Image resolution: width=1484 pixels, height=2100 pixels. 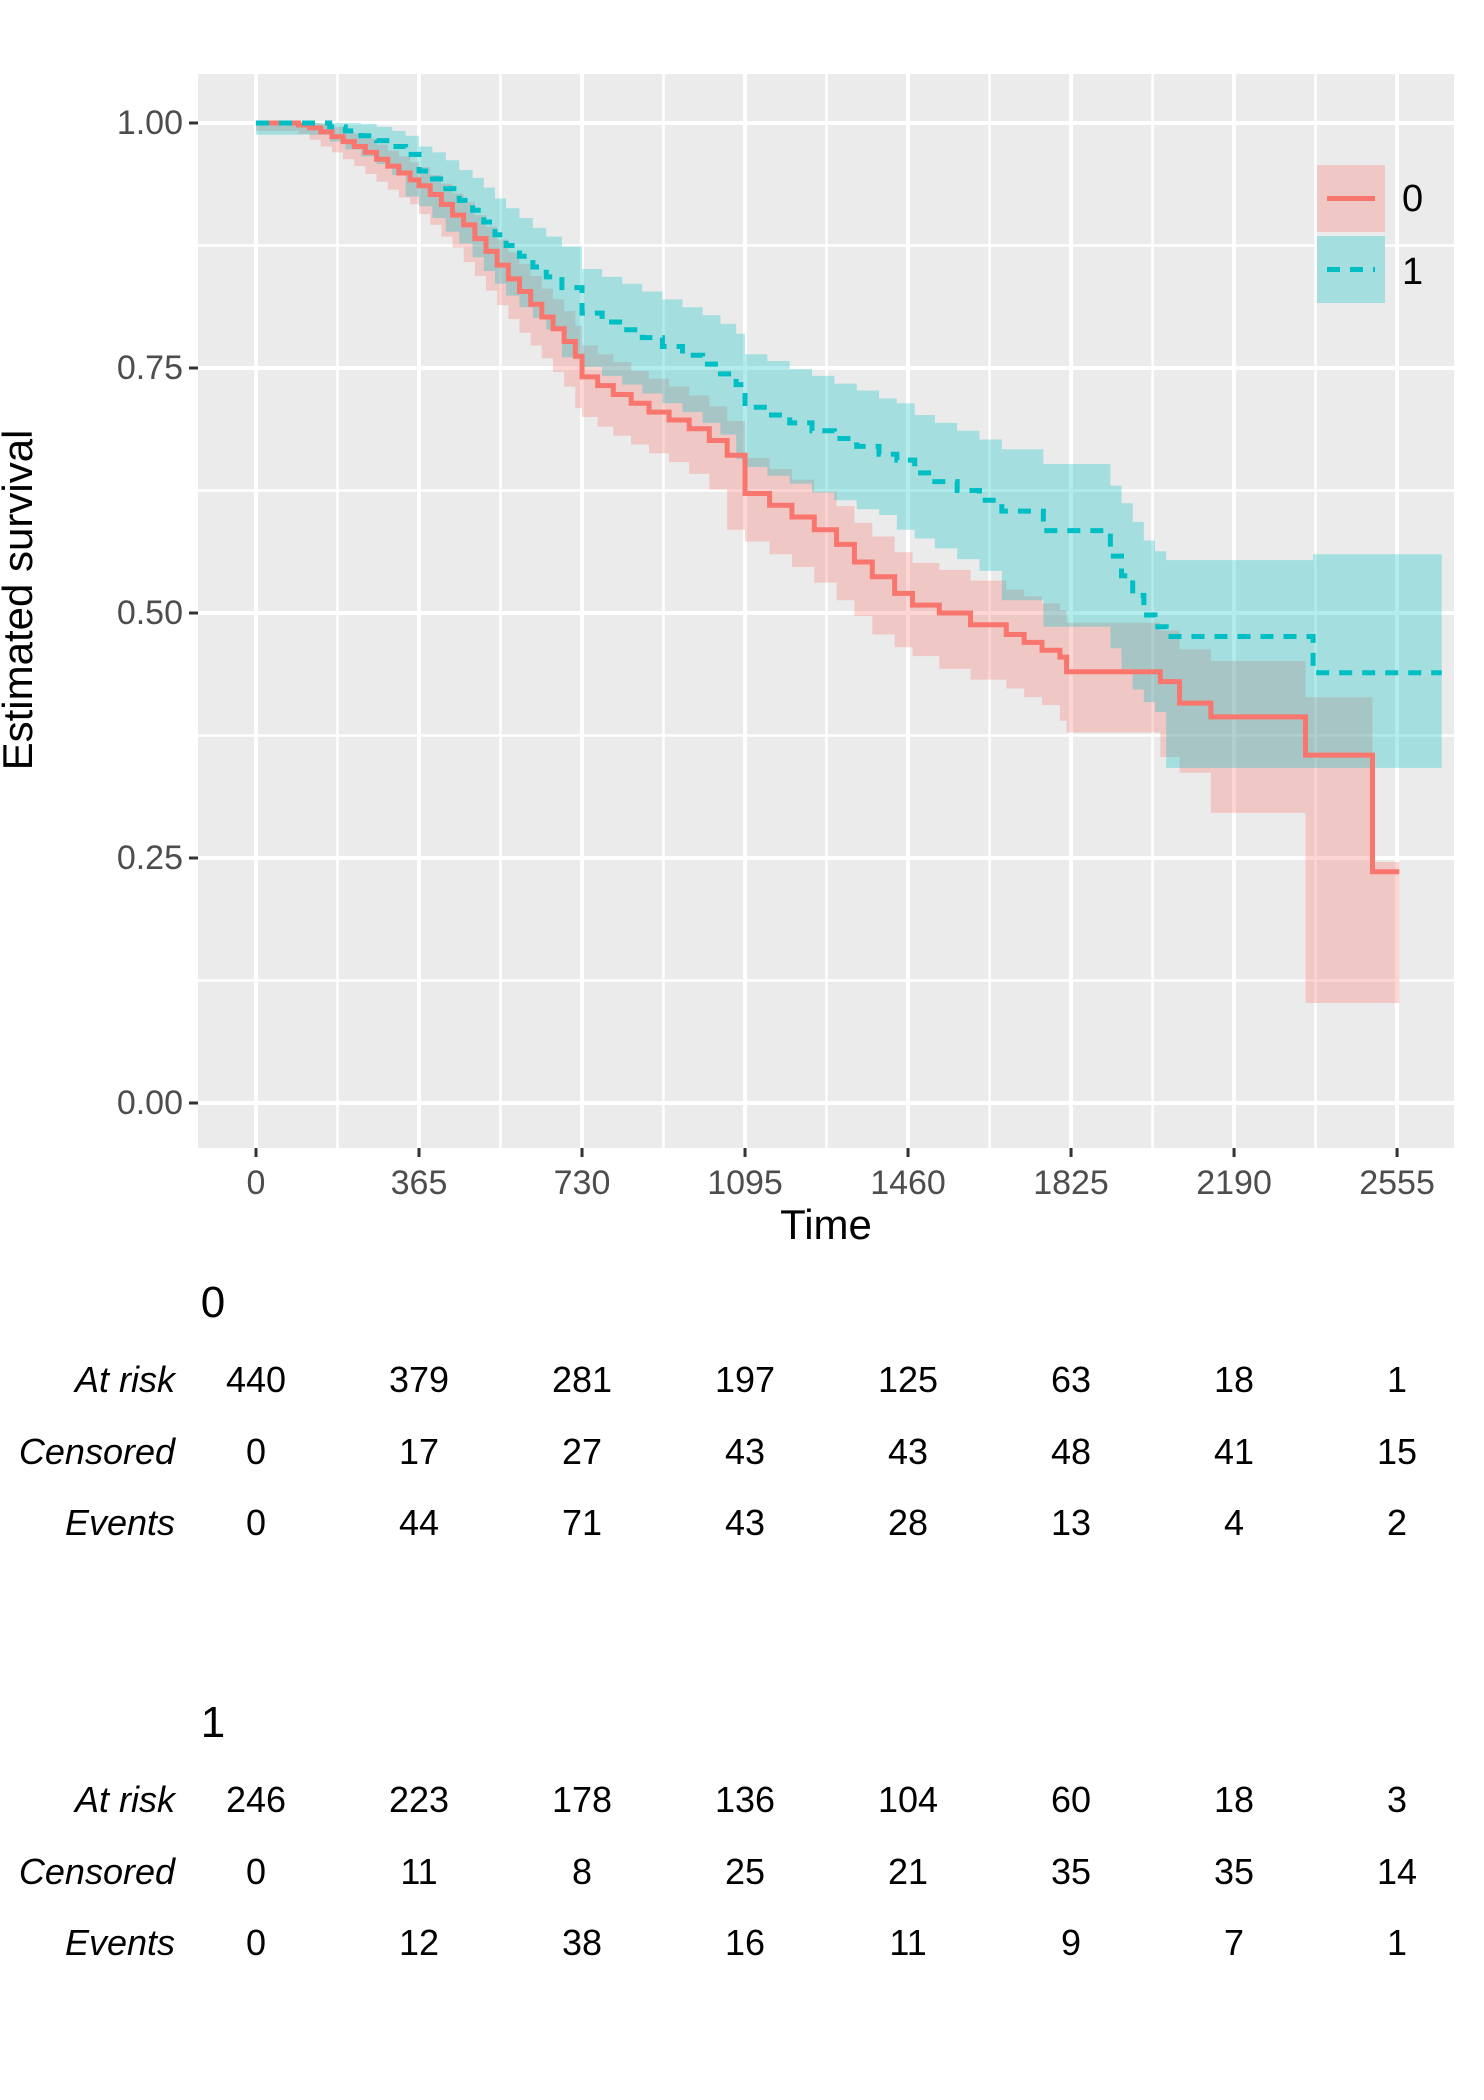 What do you see at coordinates (149, 1103) in the screenshot?
I see `y-tick-label-0.00: 0.00` at bounding box center [149, 1103].